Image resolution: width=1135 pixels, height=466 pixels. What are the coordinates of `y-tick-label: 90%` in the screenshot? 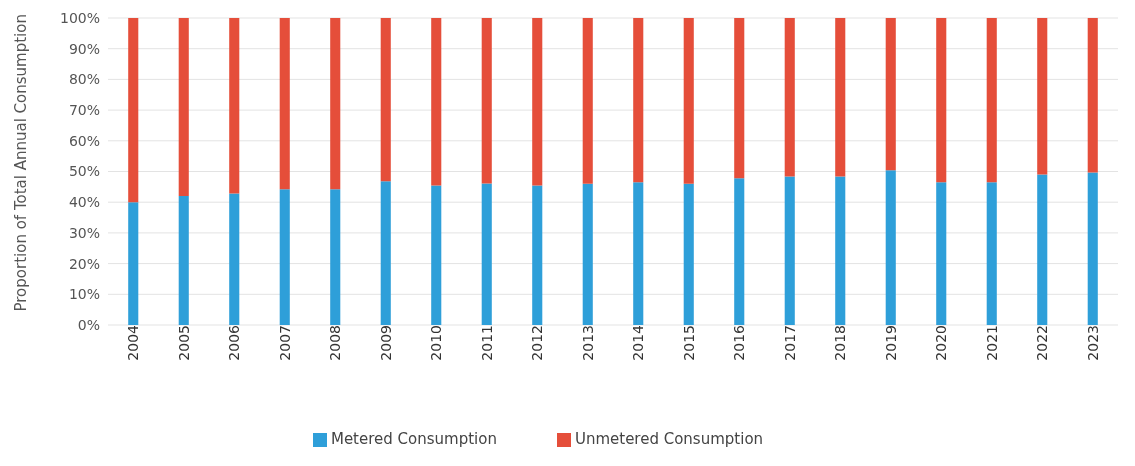 It's located at (84, 48).